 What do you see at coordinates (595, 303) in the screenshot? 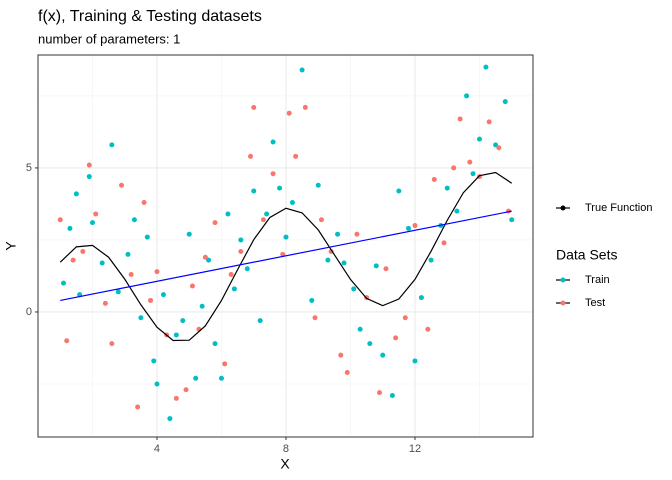
I see `legend-label: Test` at bounding box center [595, 303].